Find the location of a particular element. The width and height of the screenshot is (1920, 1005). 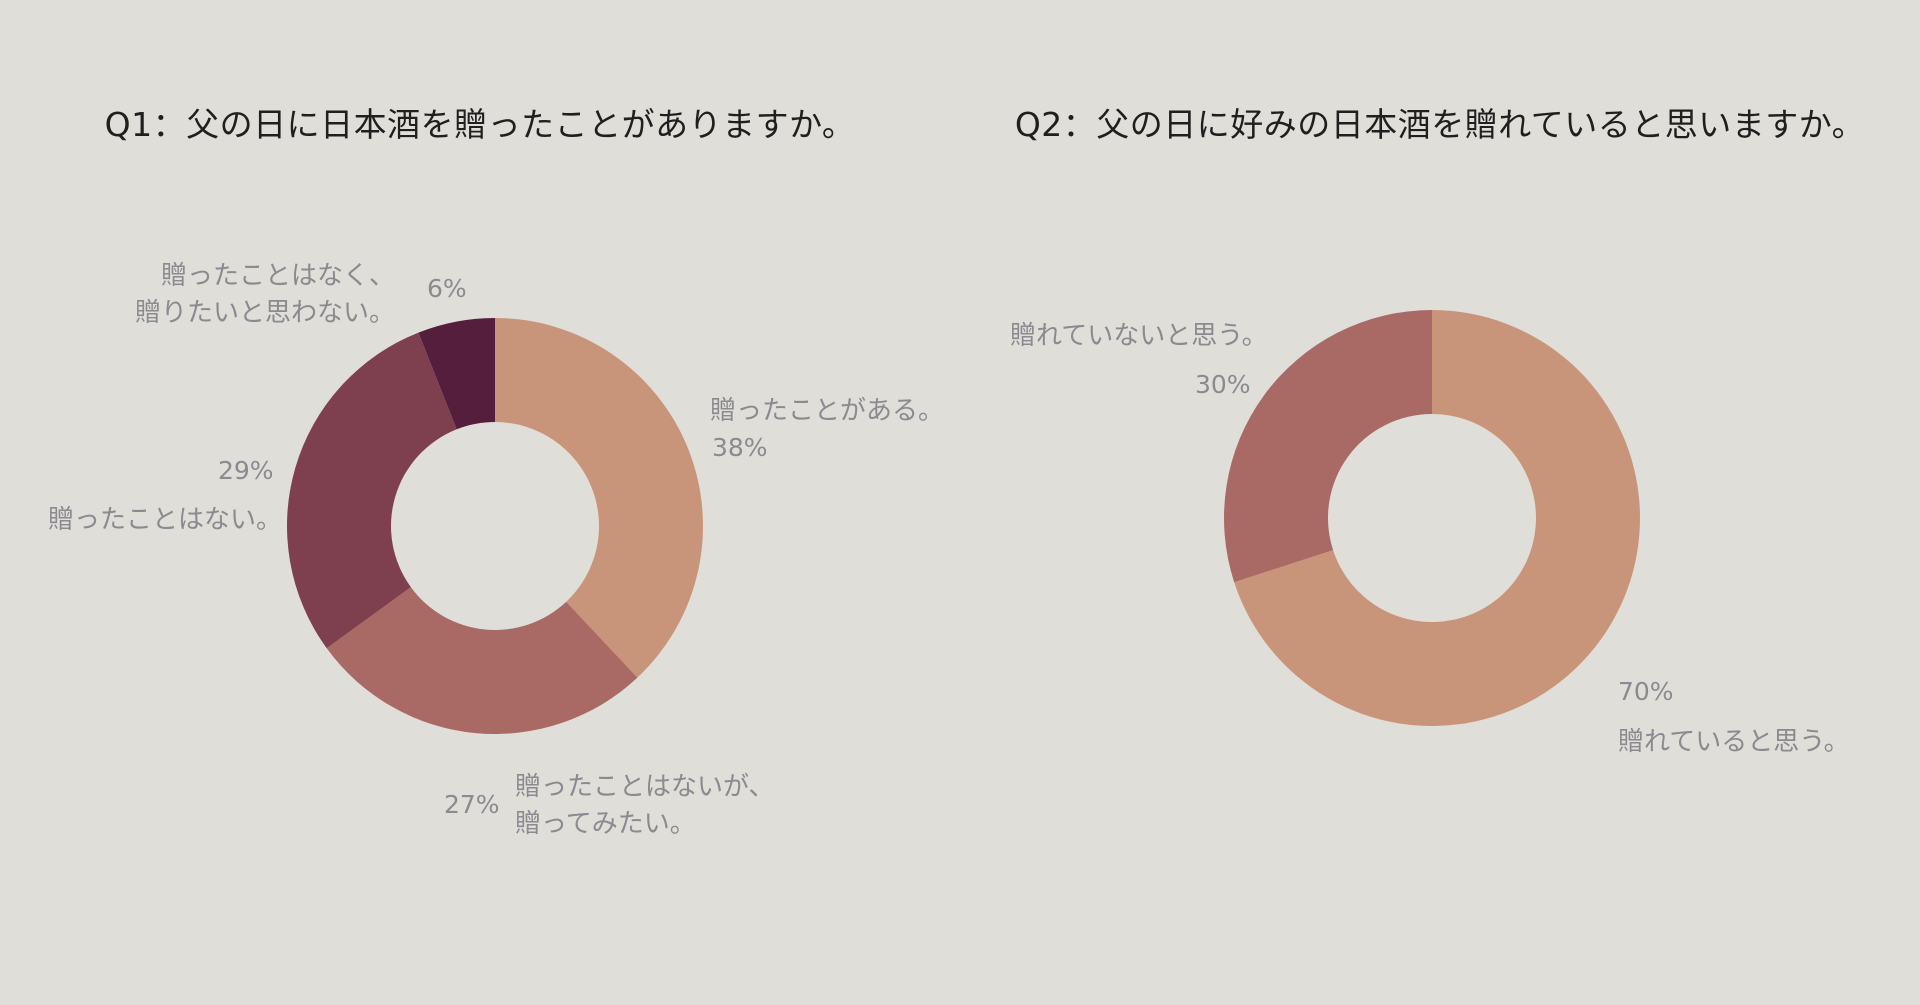

chart-q2-title: Q2：父の日に好みの日本酒を贈れていると思いますか。 is located at coordinates (1440, 124).